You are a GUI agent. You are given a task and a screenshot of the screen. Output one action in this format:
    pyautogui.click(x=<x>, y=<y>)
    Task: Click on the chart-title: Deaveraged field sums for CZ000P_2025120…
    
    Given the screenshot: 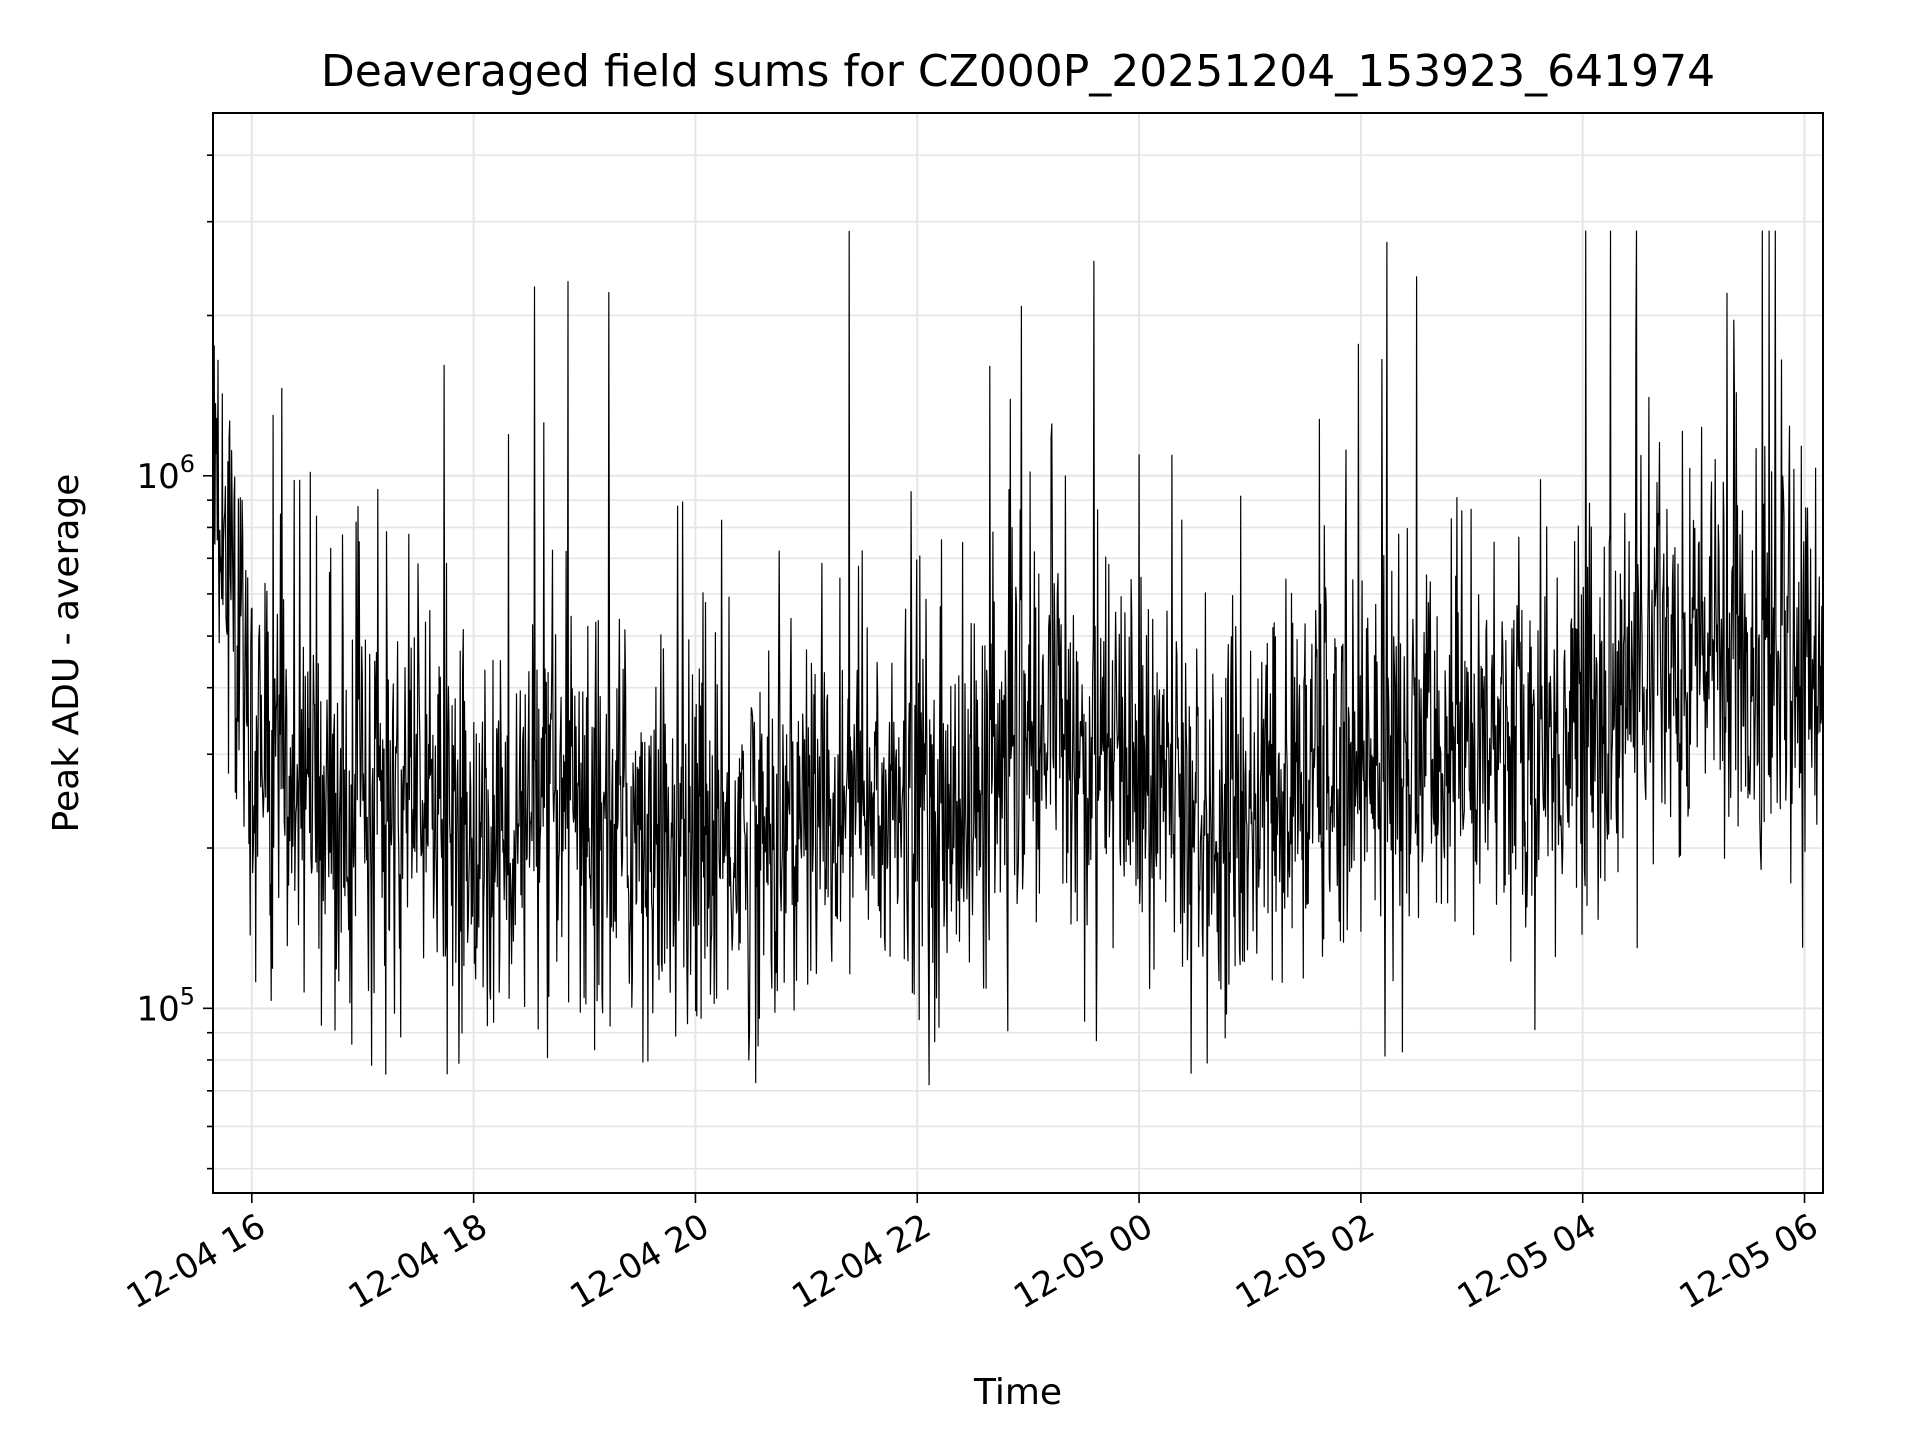 What is the action you would take?
    pyautogui.click(x=1018, y=71)
    